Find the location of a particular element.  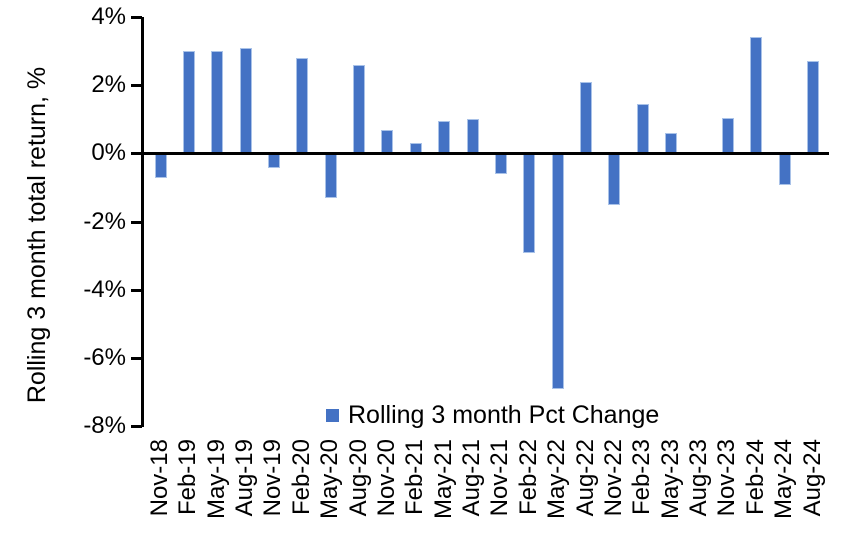

y-tick-label: 4% is located at coordinates (108, 16).